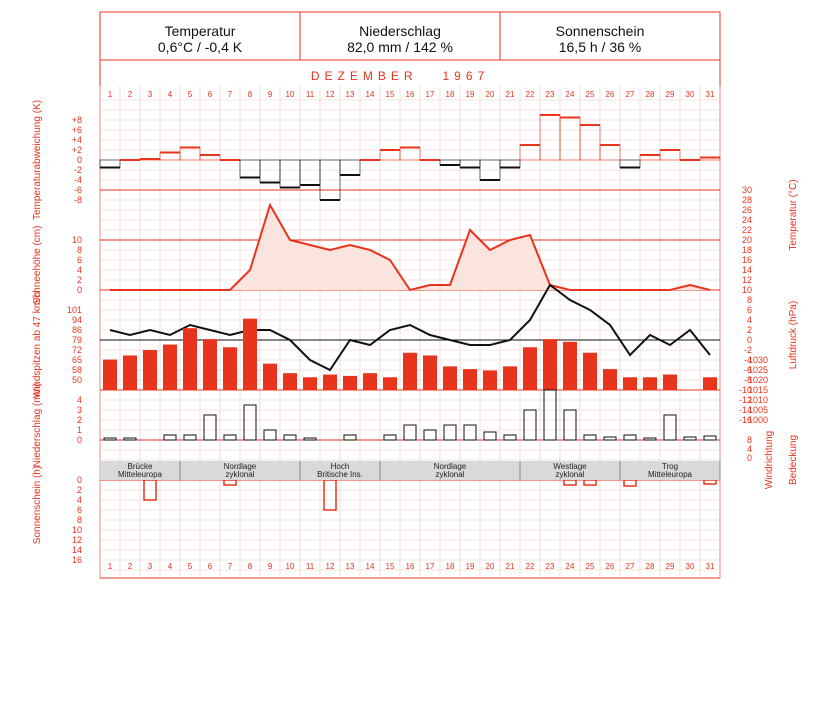 The image size is (827, 702). Describe the element at coordinates (310, 94) in the screenshot. I see `day-label: 11` at that location.